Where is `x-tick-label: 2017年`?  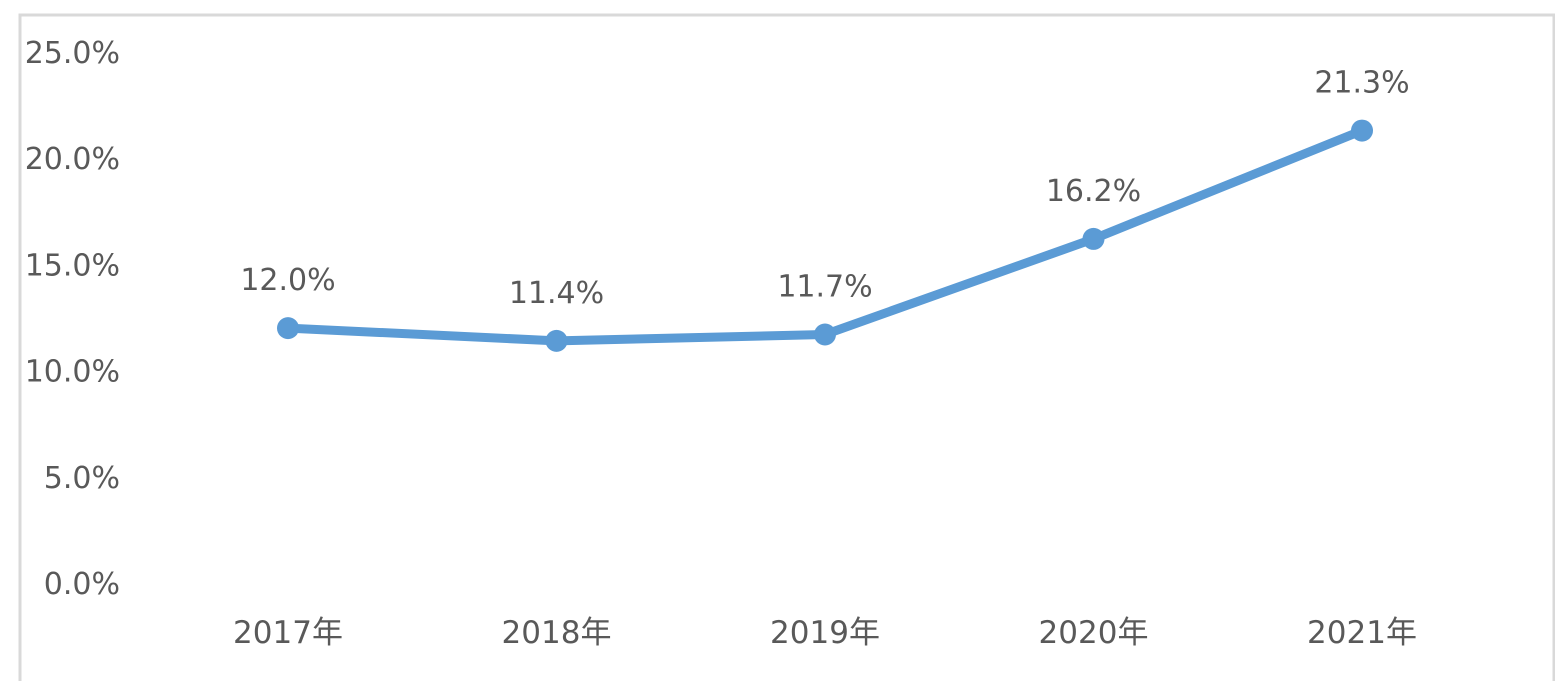 x-tick-label: 2017年 is located at coordinates (288, 633).